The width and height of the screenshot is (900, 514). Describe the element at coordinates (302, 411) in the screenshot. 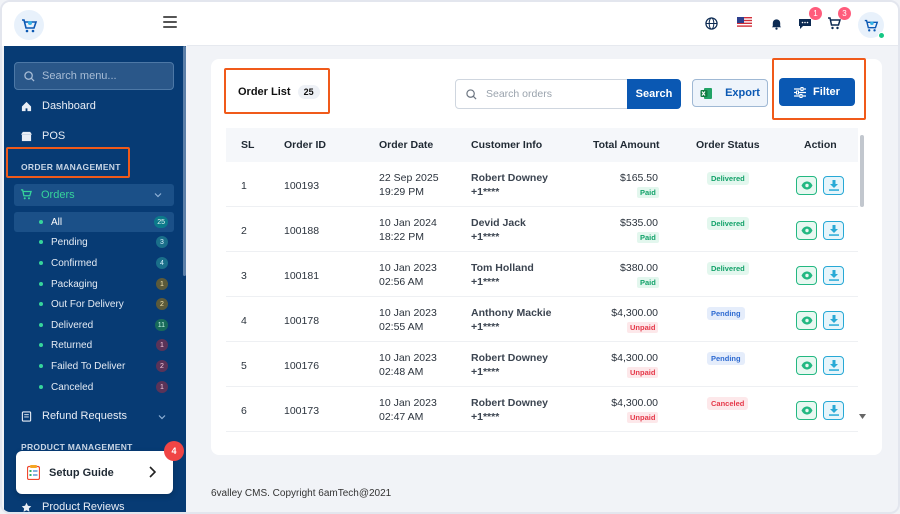

I see `row-order-id: 100173` at that location.